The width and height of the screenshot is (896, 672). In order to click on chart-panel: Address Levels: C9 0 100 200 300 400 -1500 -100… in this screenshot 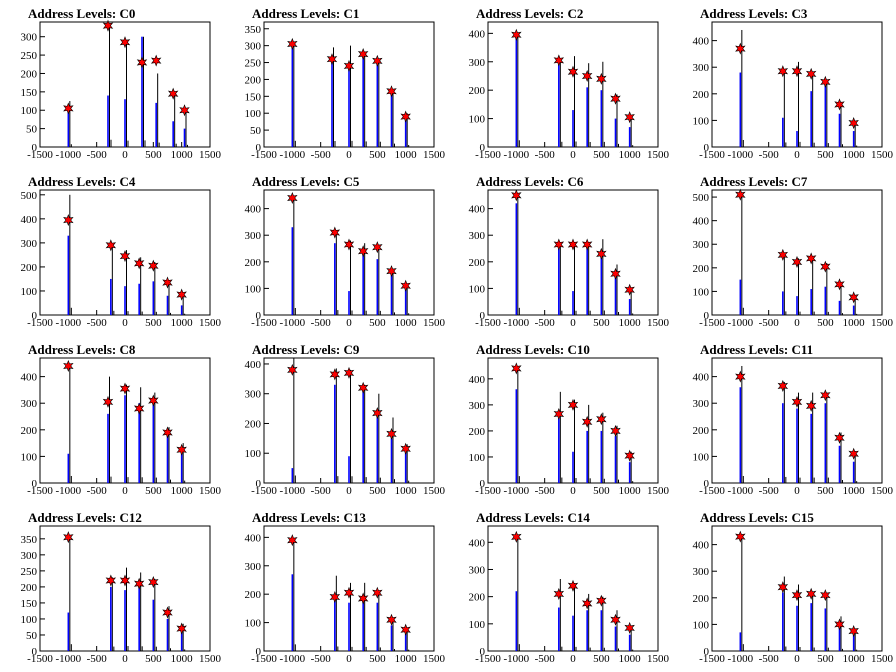, I will do `click(336, 420)`.